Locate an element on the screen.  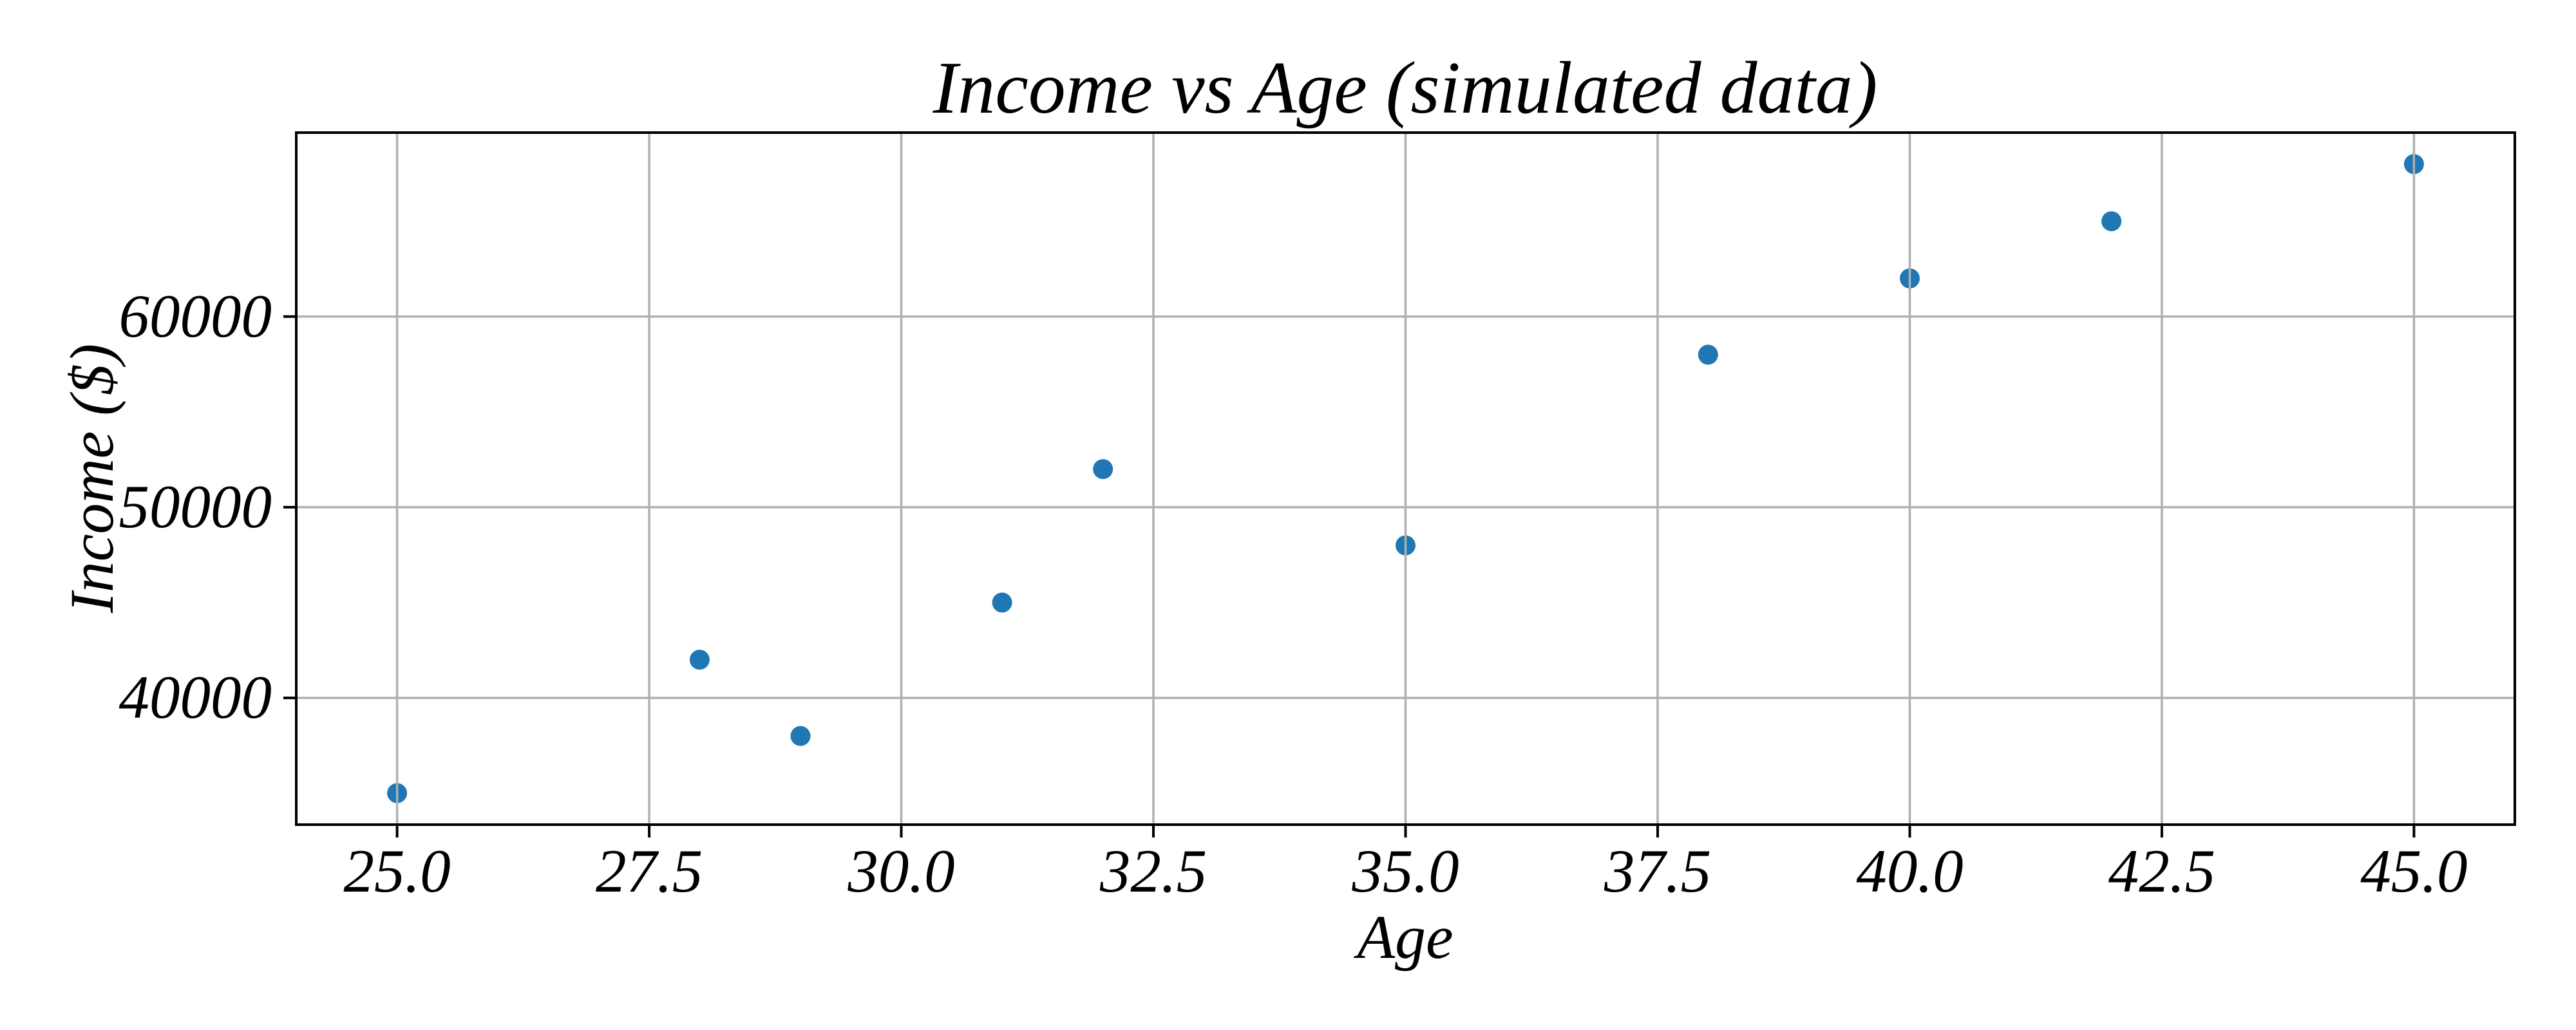
y-tick-label: 60000 is located at coordinates (195, 316).